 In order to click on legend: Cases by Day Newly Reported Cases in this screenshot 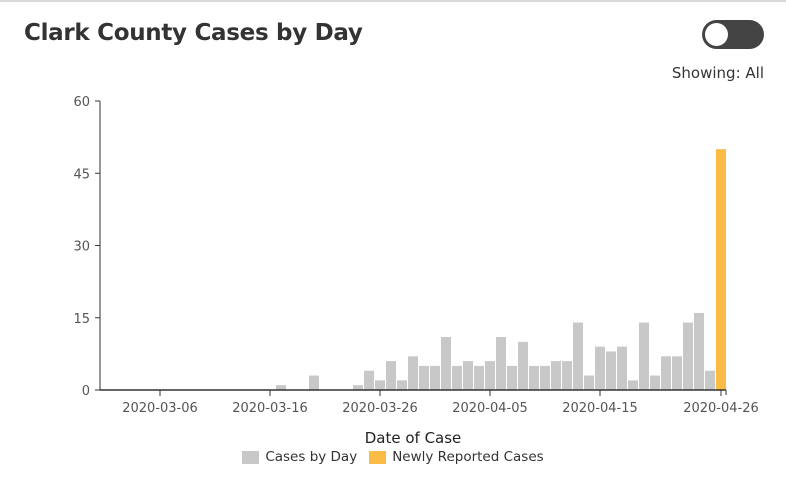, I will do `click(393, 457)`.